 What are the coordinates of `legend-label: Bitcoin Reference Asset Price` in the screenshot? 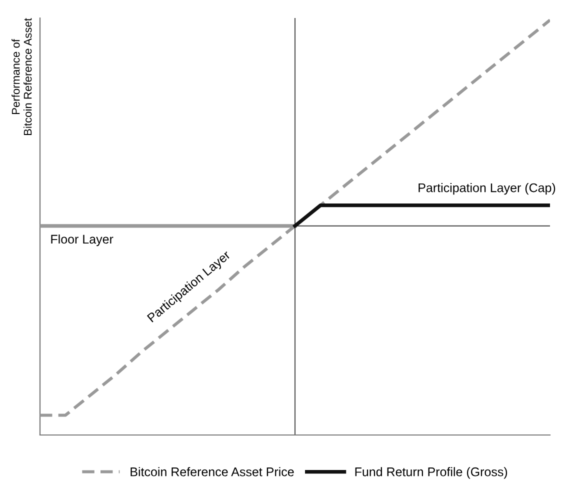 It's located at (212, 471).